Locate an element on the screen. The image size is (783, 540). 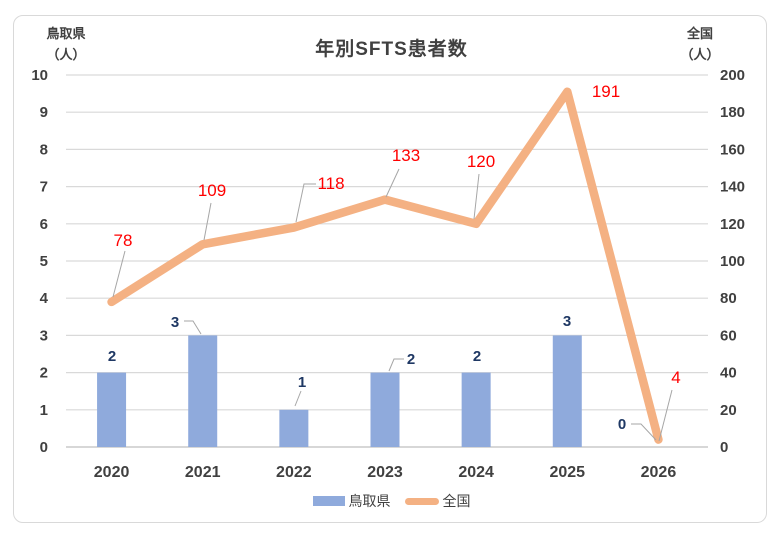
left-axis-tick-label: 7 is located at coordinates (44, 187).